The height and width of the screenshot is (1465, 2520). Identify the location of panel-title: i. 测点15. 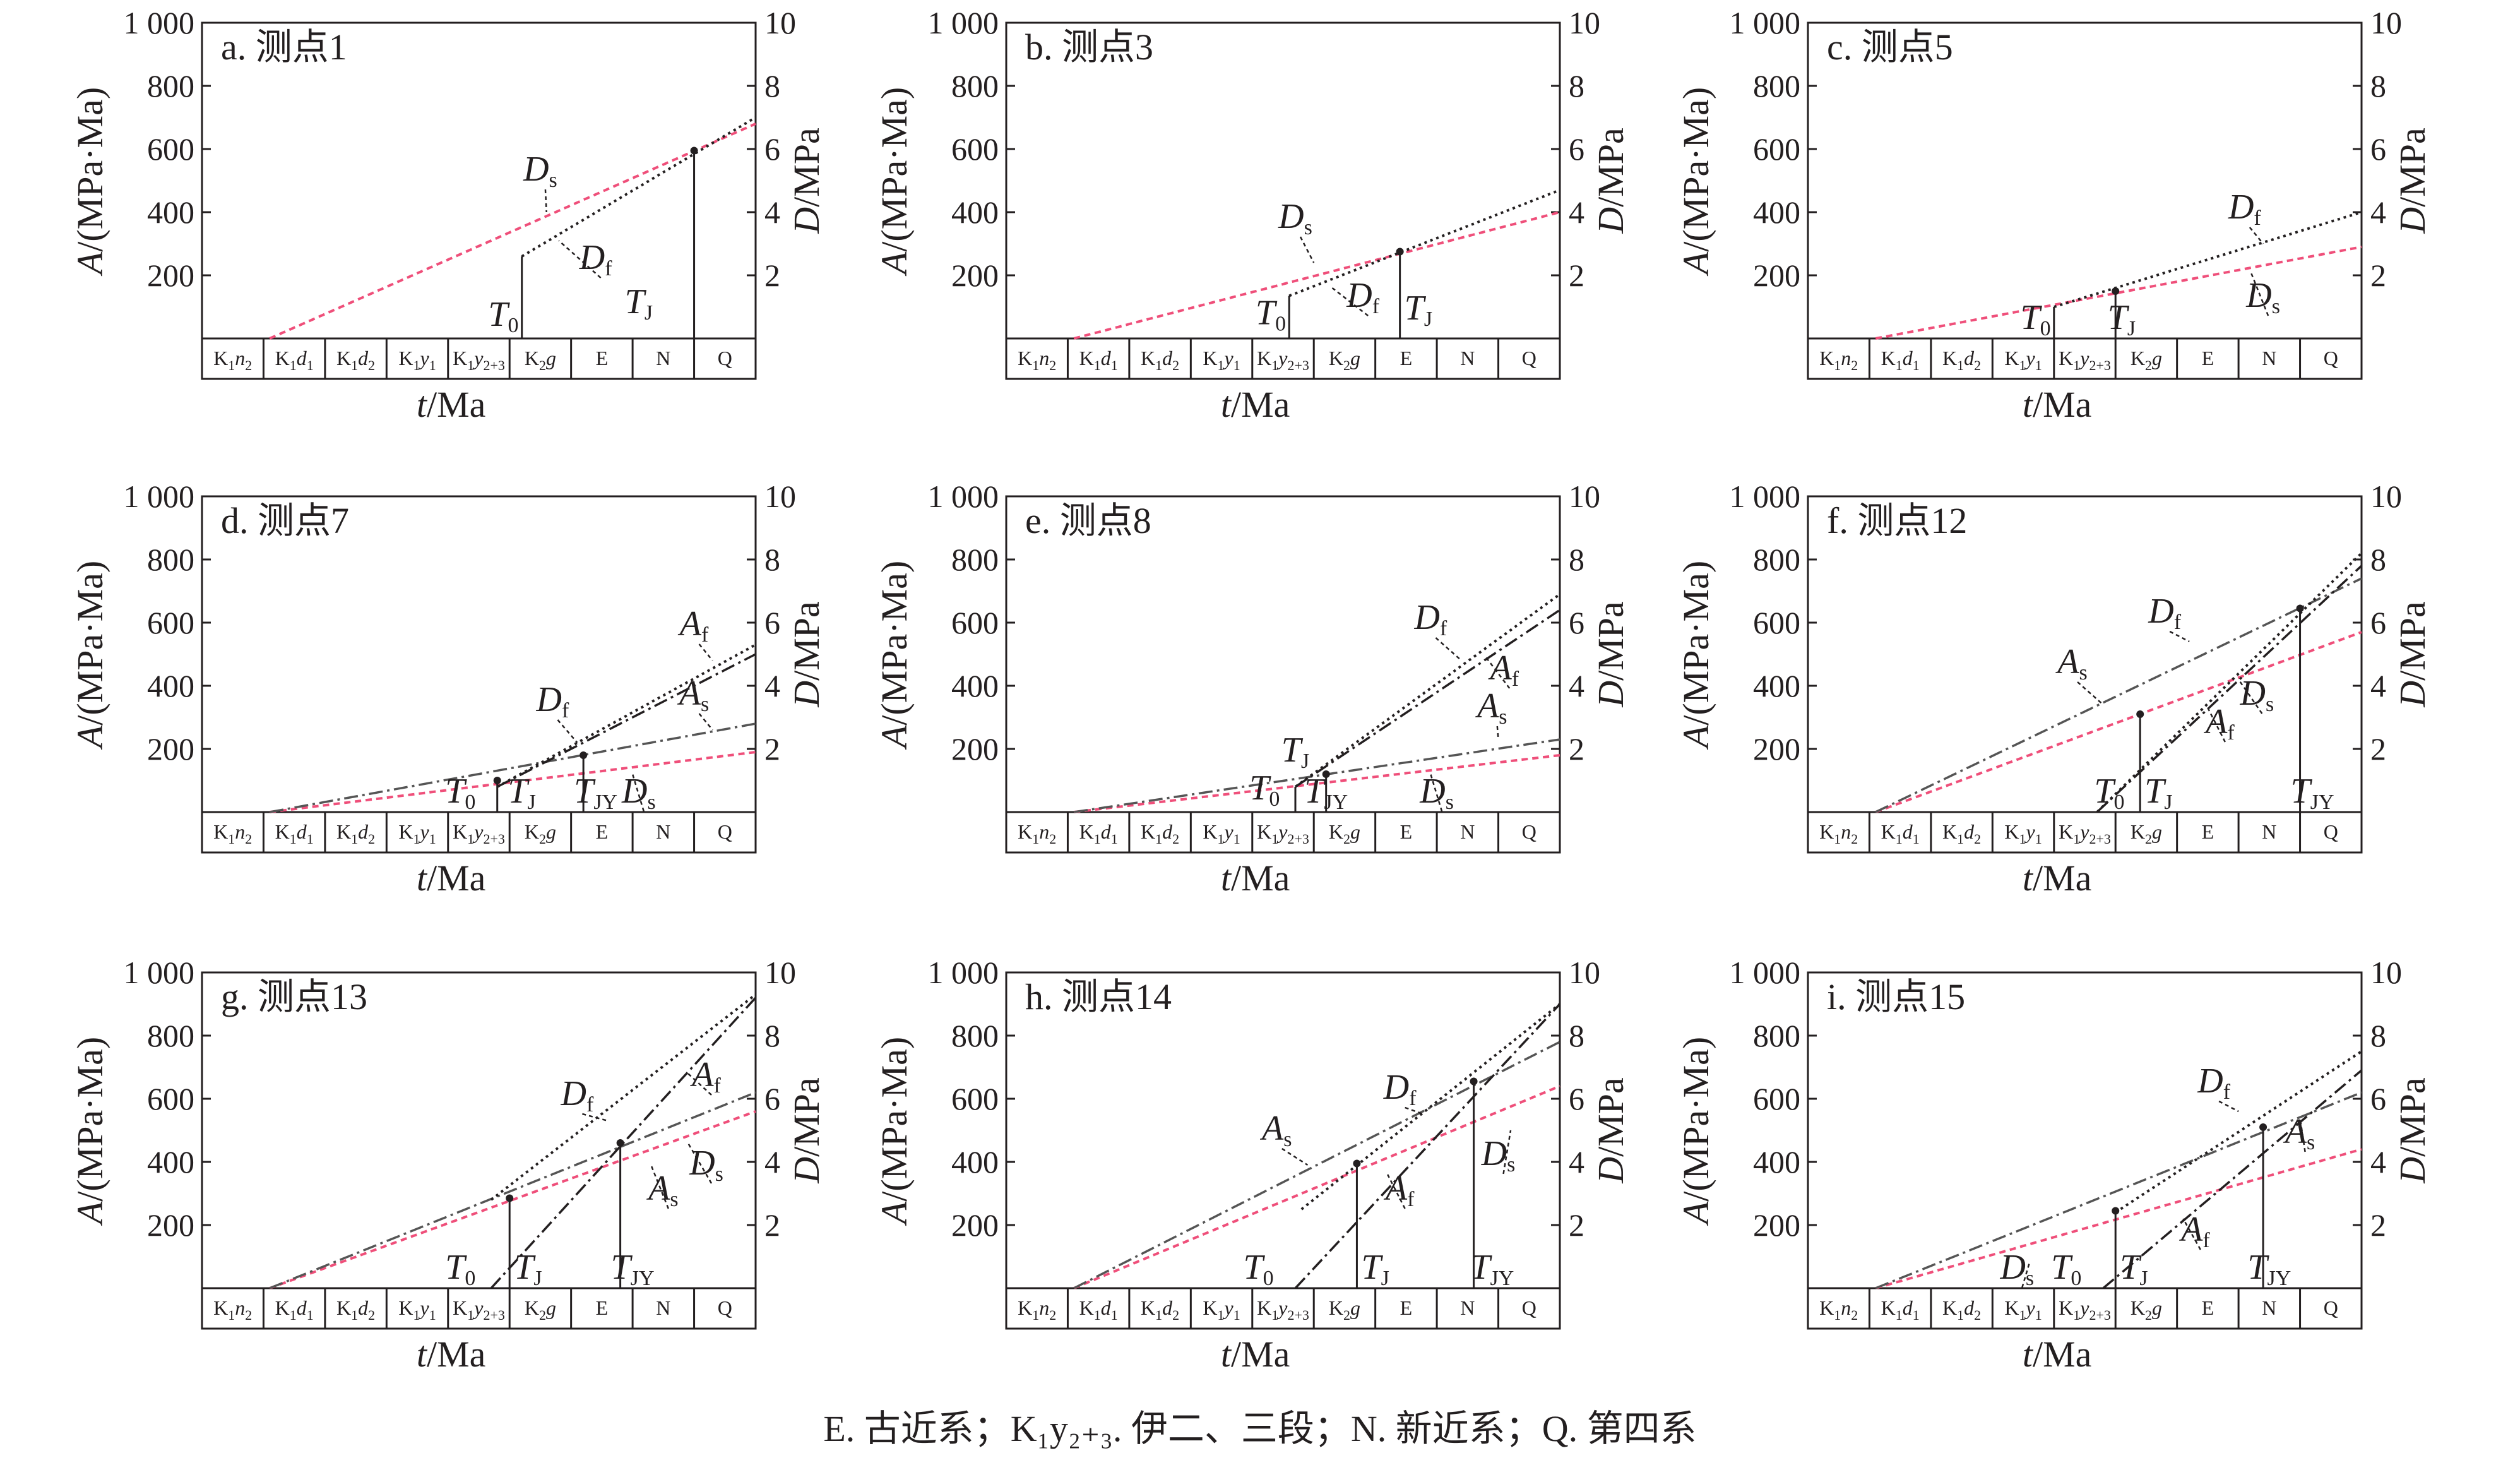
(1896, 996).